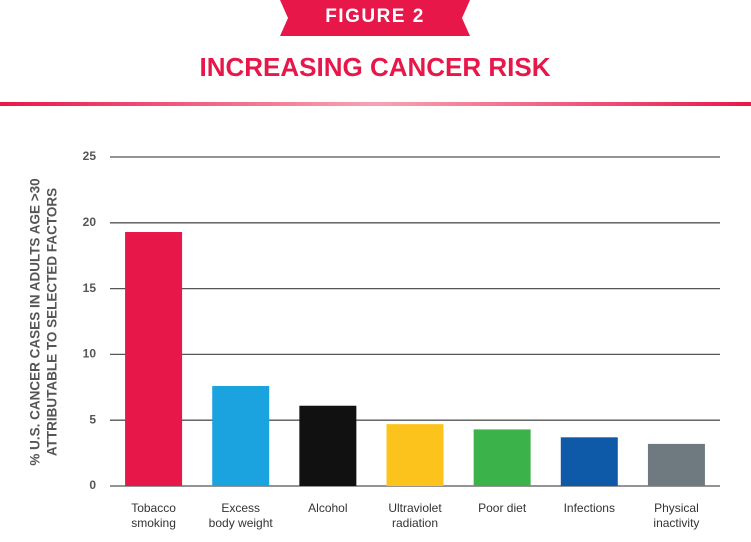 The height and width of the screenshot is (542, 751). Describe the element at coordinates (676, 515) in the screenshot. I see `x-tick-label: Physical inactivity` at that location.